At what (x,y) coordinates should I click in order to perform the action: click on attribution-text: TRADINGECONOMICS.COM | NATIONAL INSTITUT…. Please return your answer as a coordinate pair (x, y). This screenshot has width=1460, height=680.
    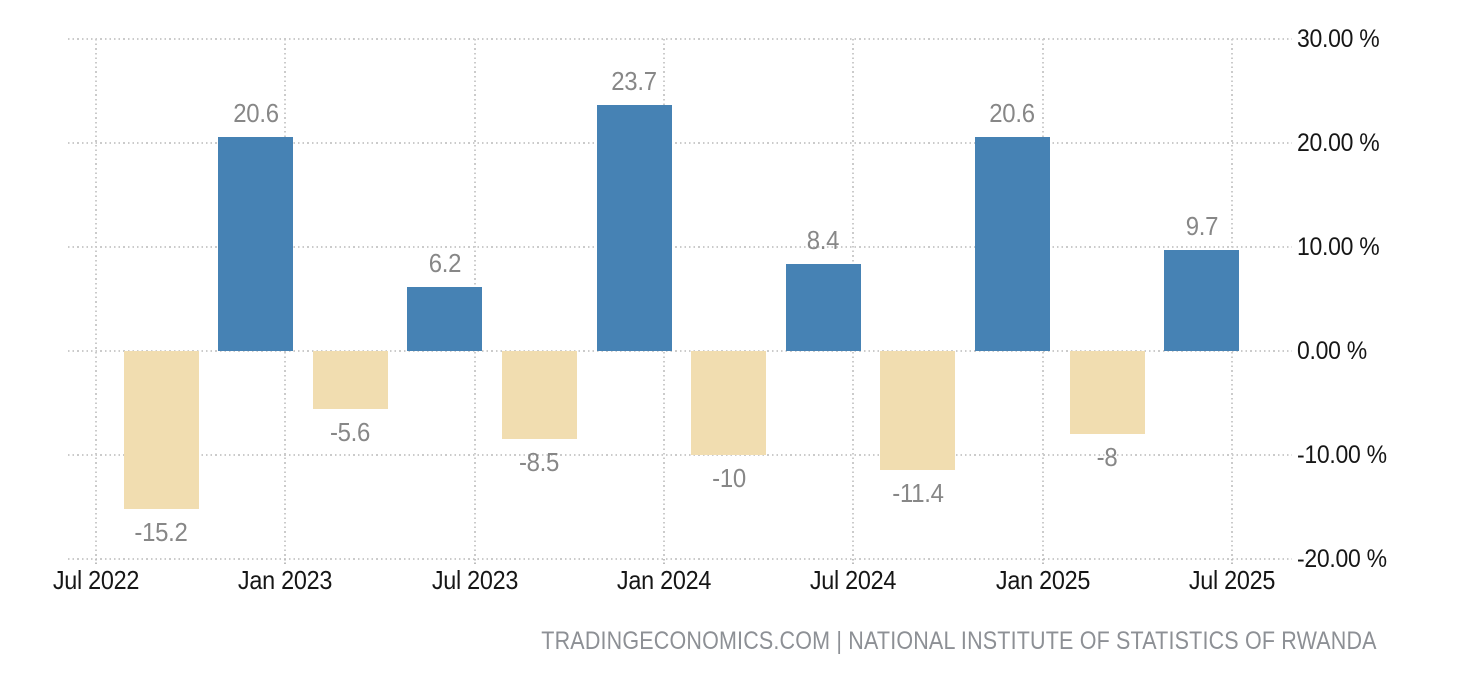
    Looking at the image, I should click on (959, 641).